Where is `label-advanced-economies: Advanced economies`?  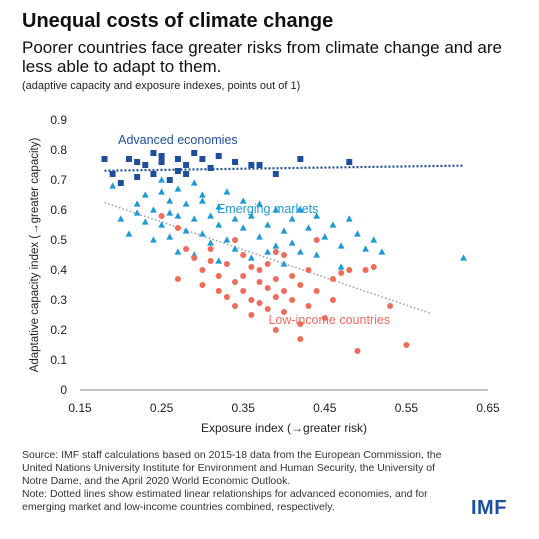 label-advanced-economies: Advanced economies is located at coordinates (178, 140).